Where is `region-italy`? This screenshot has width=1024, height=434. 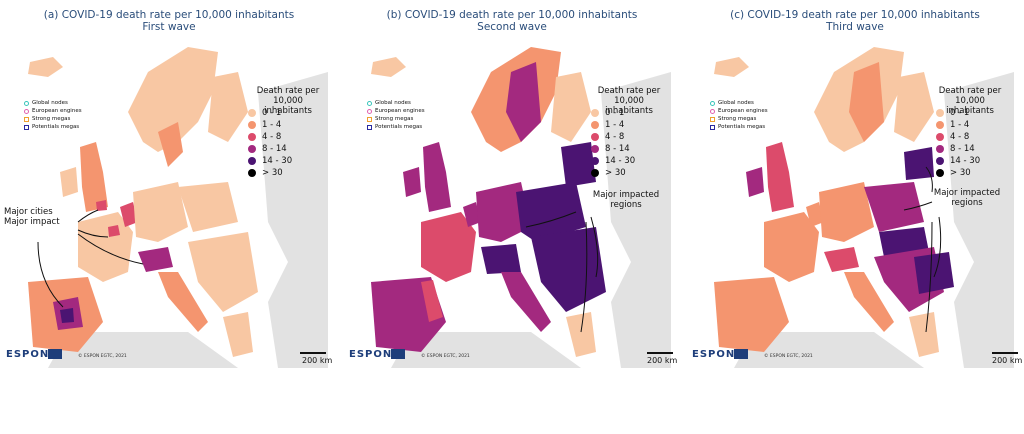
region-italy is located at coordinates (183, 302).